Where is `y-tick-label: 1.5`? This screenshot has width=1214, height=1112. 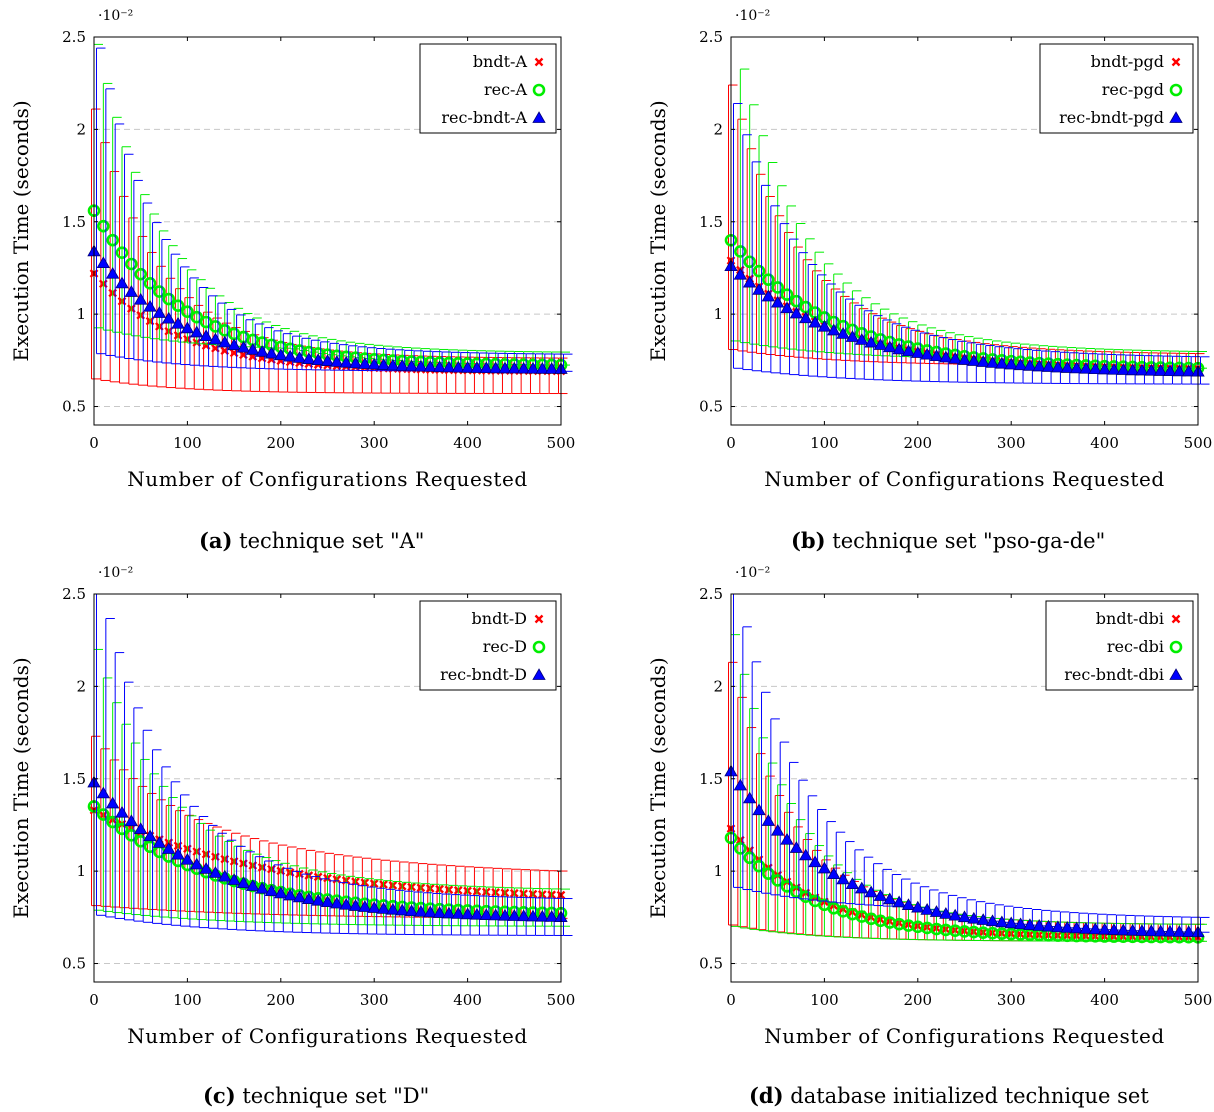 y-tick-label: 1.5 is located at coordinates (711, 779).